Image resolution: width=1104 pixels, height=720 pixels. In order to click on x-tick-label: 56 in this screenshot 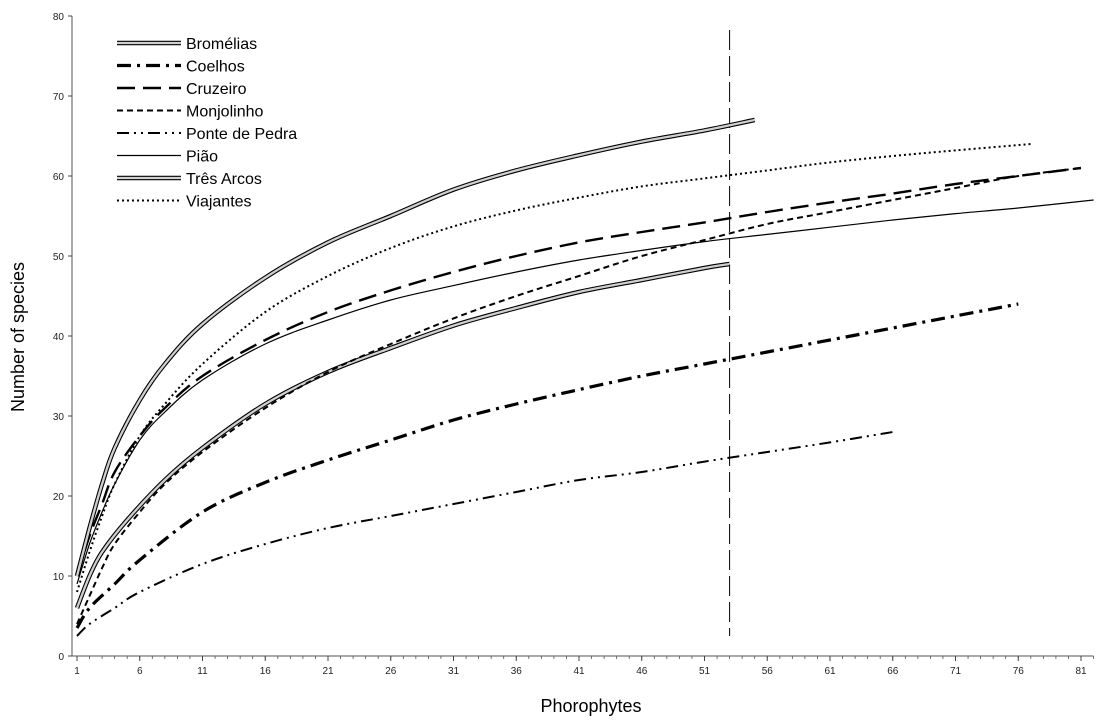, I will do `click(768, 671)`.